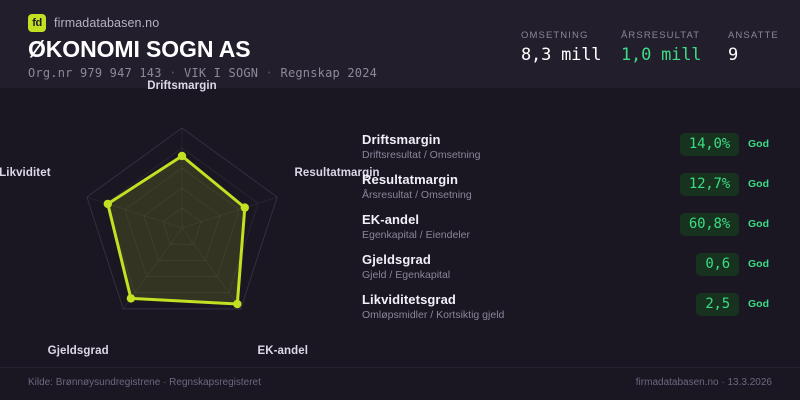 This screenshot has height=400, width=800. I want to click on page-title: ØKONOMI SOGN AS, so click(139, 49).